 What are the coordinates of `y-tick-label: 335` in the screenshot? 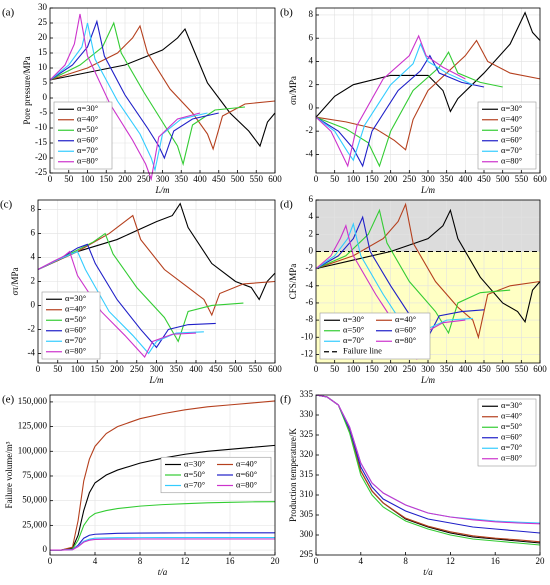 It's located at (307, 394).